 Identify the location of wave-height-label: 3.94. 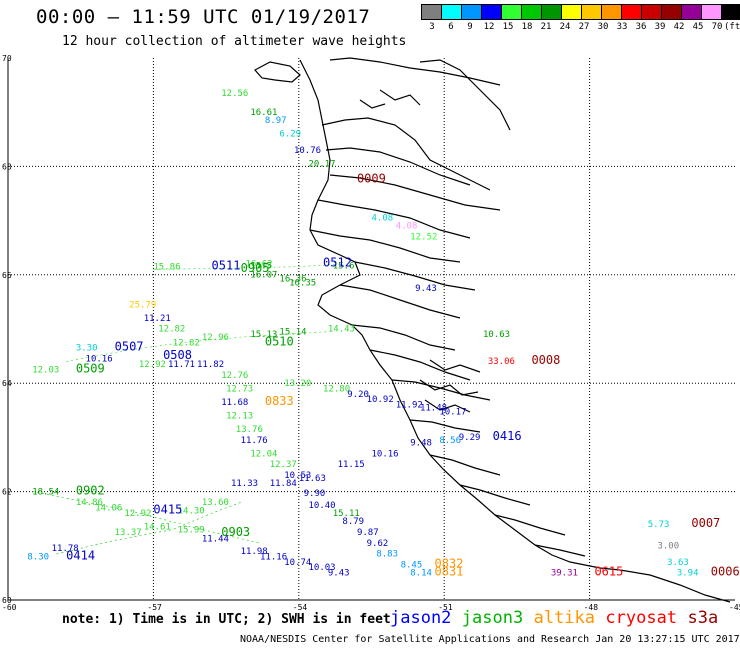
(688, 574).